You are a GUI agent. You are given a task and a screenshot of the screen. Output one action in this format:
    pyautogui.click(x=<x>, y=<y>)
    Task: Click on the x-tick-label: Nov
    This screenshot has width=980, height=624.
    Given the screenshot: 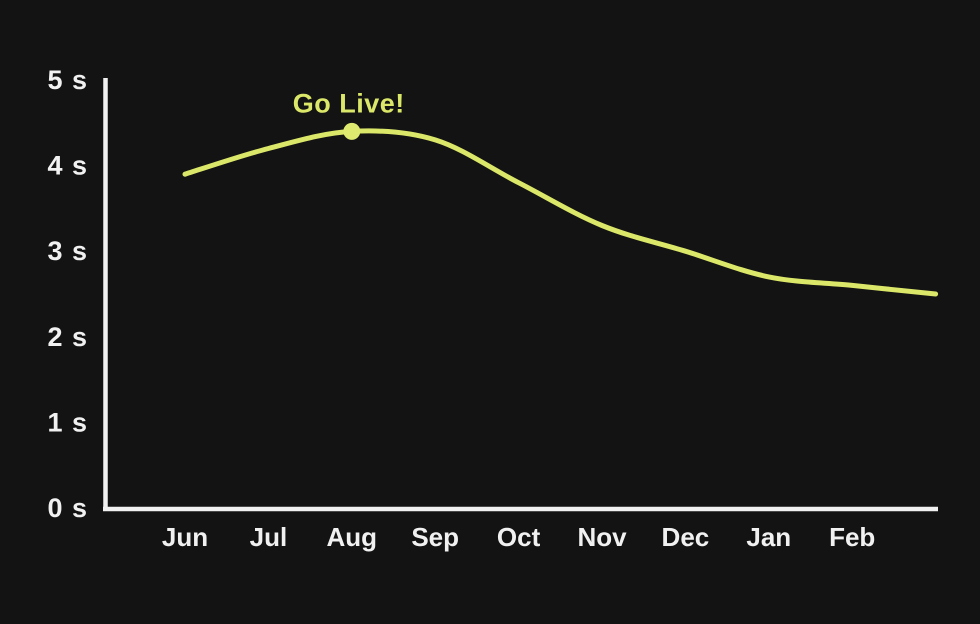 What is the action you would take?
    pyautogui.click(x=602, y=537)
    